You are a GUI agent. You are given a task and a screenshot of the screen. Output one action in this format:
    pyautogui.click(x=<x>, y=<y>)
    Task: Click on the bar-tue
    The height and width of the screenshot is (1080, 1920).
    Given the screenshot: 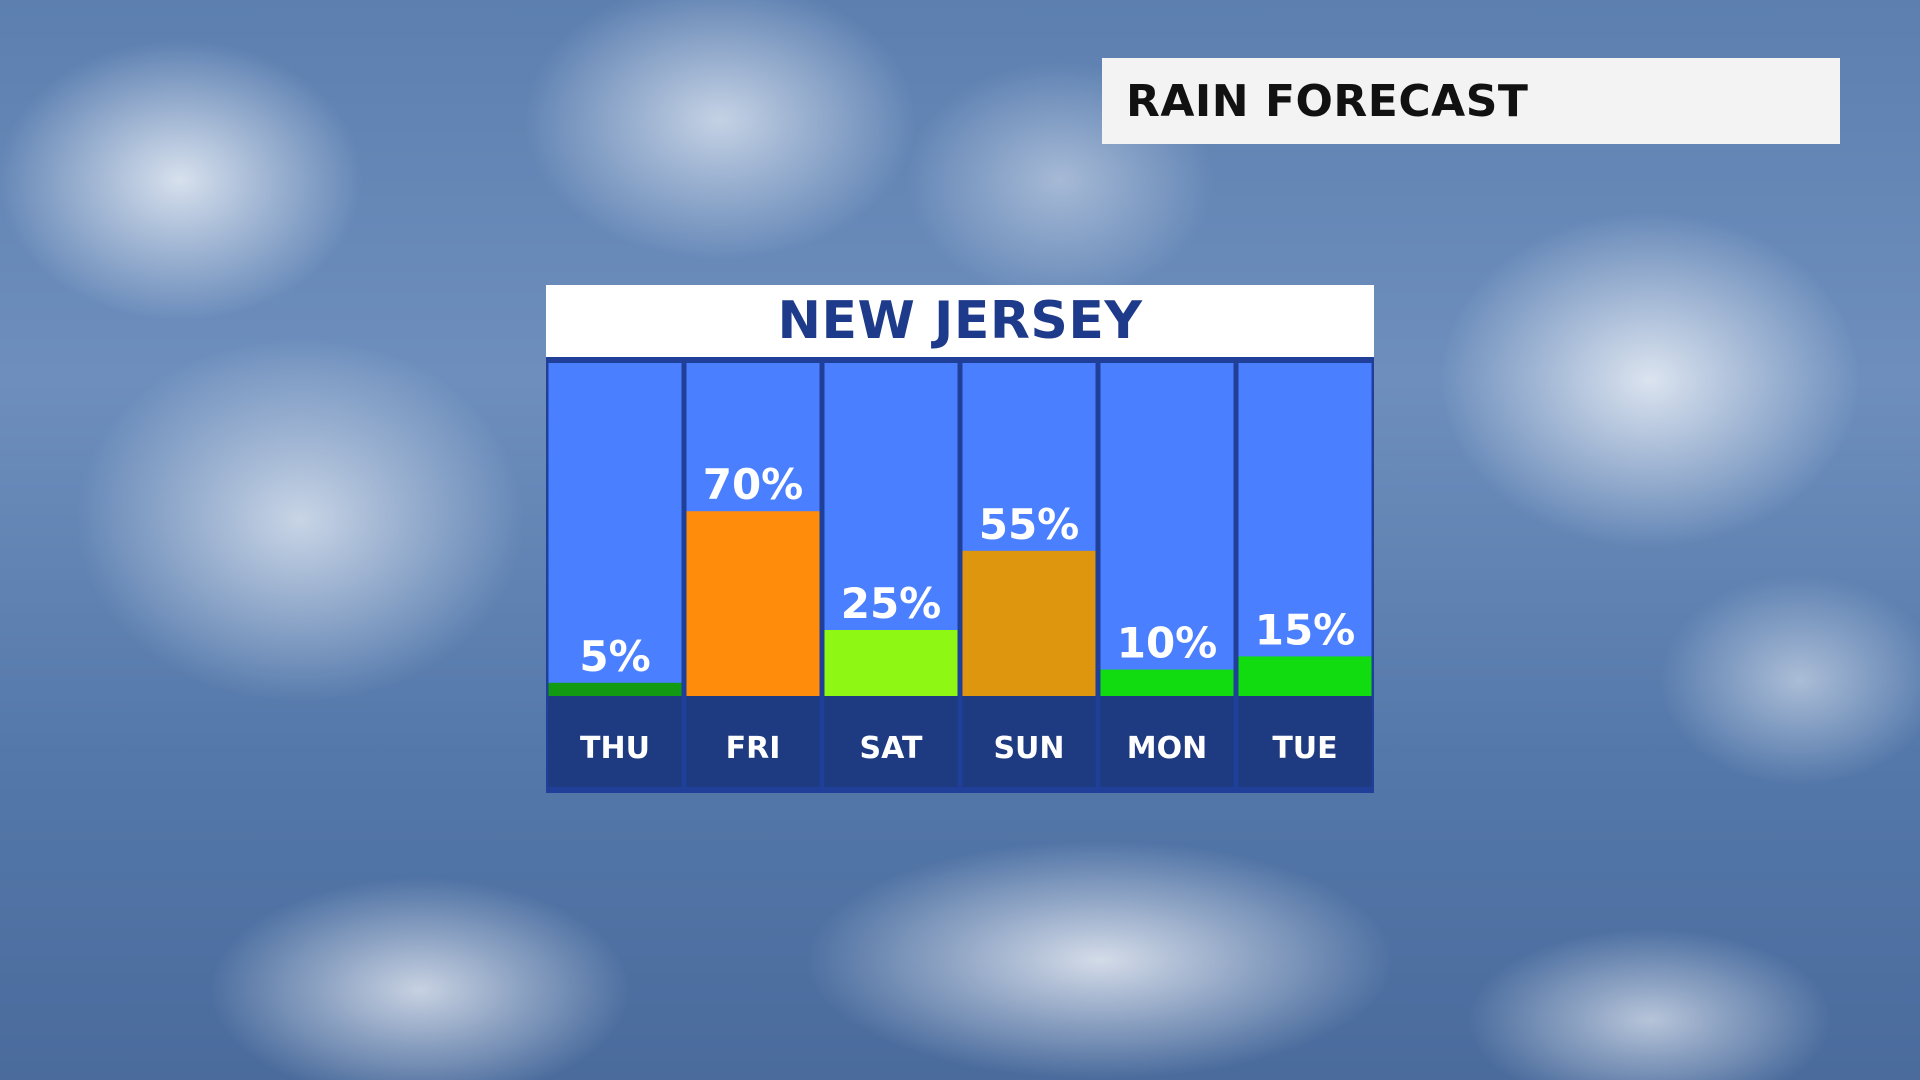 What is the action you would take?
    pyautogui.click(x=1305, y=676)
    